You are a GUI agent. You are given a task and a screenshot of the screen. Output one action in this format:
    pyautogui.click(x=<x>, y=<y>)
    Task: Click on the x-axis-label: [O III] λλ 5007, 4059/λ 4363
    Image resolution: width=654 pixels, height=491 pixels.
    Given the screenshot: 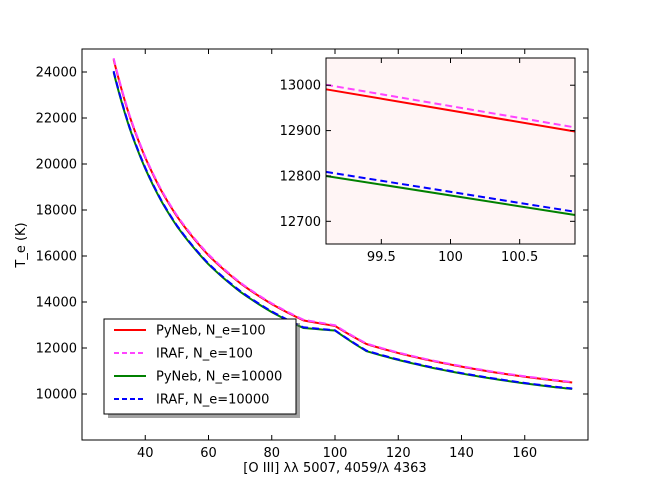 What is the action you would take?
    pyautogui.click(x=334, y=468)
    